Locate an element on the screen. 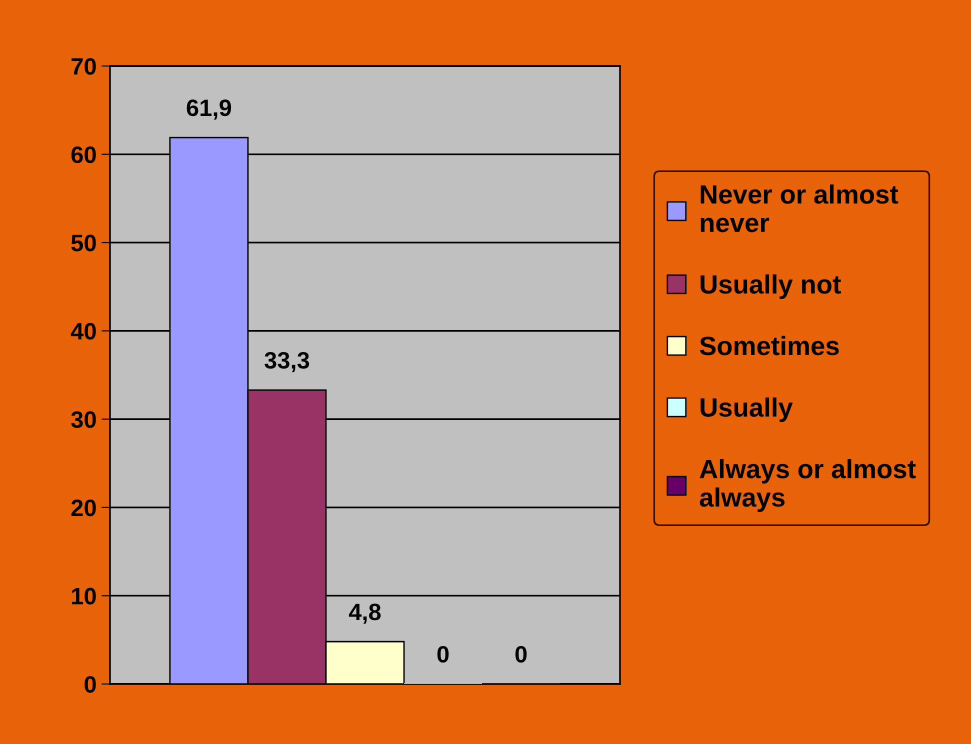  y-tick-label: 30 is located at coordinates (83, 419).